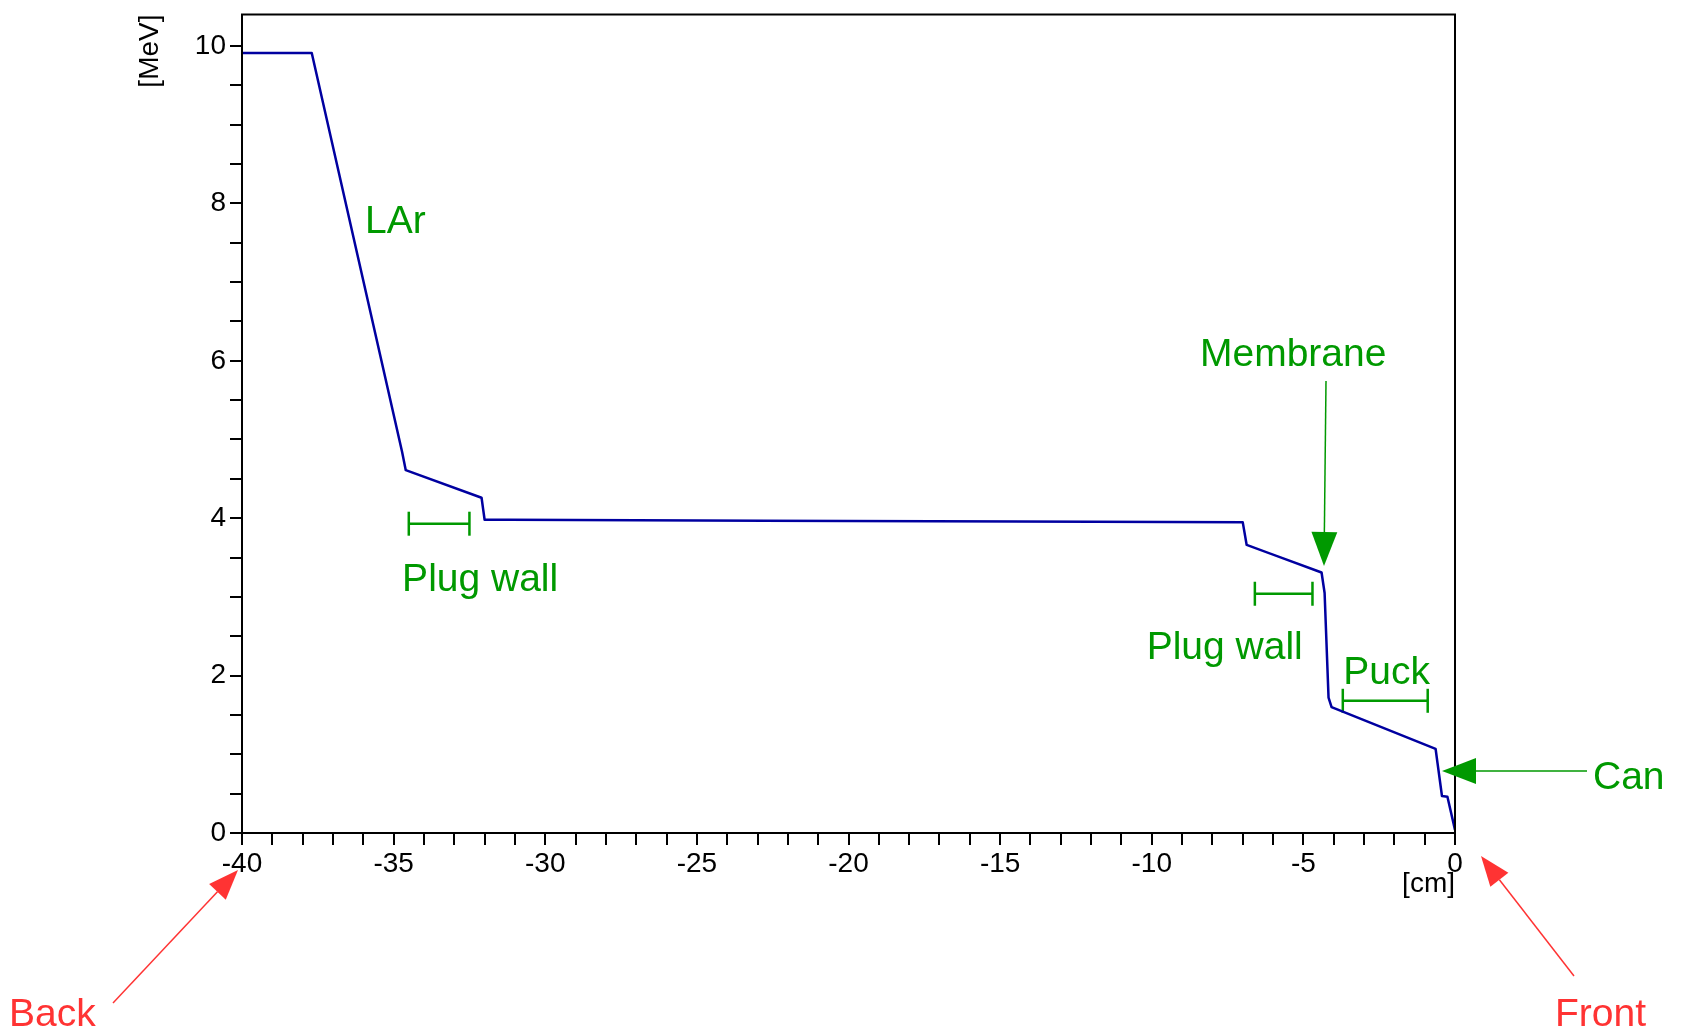 The image size is (1685, 1033). What do you see at coordinates (1293, 352) in the screenshot?
I see `annotation: Membrane` at bounding box center [1293, 352].